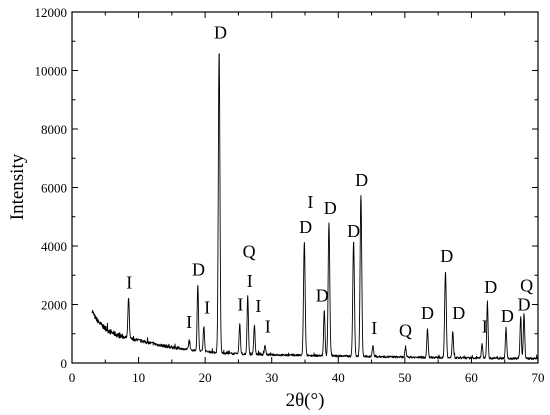  What do you see at coordinates (54, 305) in the screenshot?
I see `y-tick-label: 2000` at bounding box center [54, 305].